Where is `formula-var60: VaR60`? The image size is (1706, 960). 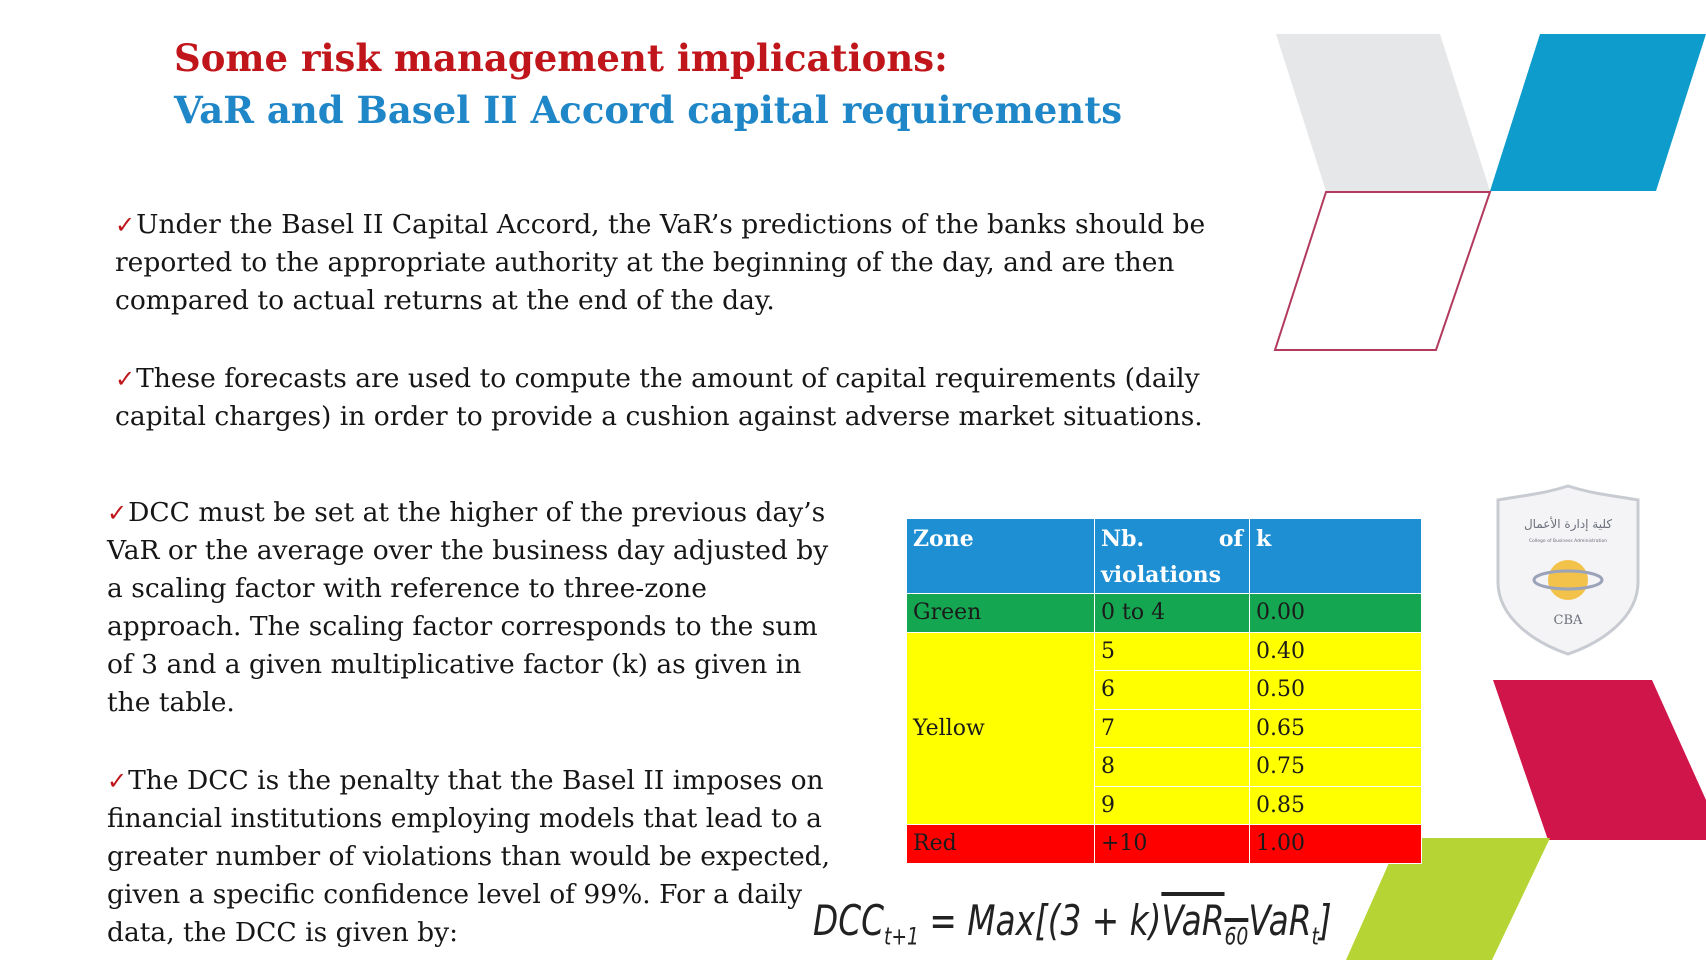 formula-var60: VaR60 is located at coordinates (1204, 923).